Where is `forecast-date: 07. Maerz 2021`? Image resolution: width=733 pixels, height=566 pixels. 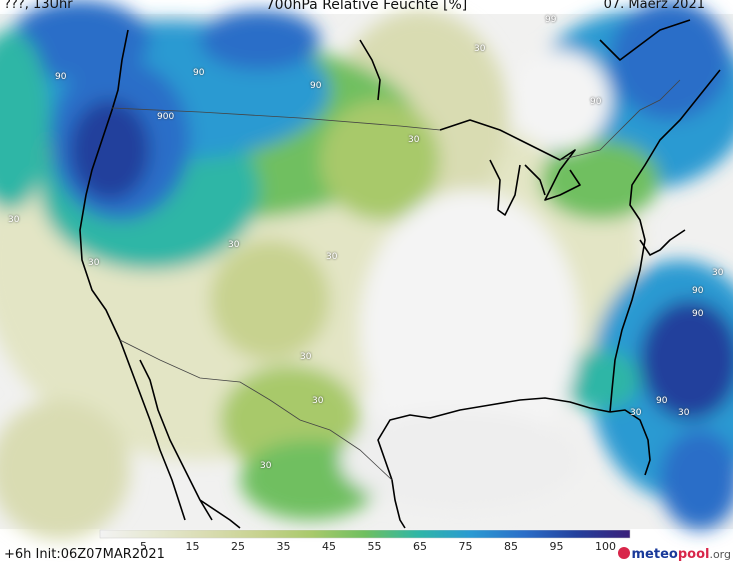 forecast-date: 07. Maerz 2021 is located at coordinates (654, 6).